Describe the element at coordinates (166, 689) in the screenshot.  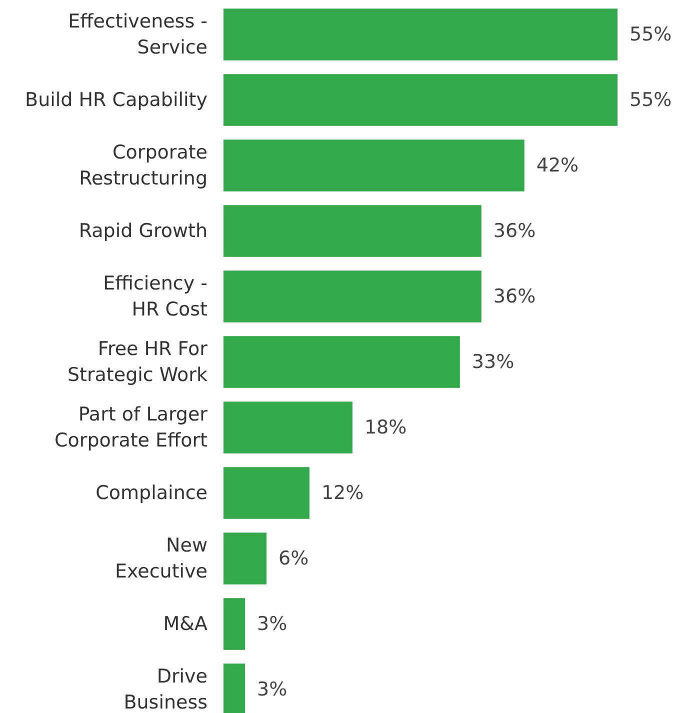
I see `y-tick-label: Drive Business` at that location.